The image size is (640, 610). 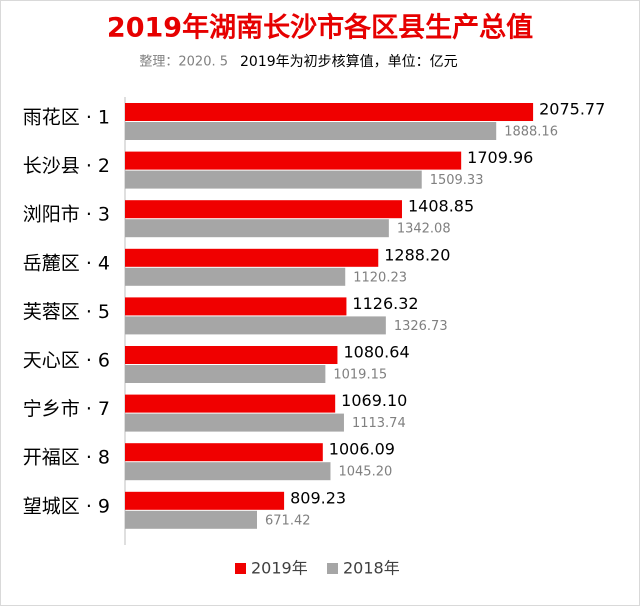 I want to click on legend-label: 2018年, so click(x=371, y=568).